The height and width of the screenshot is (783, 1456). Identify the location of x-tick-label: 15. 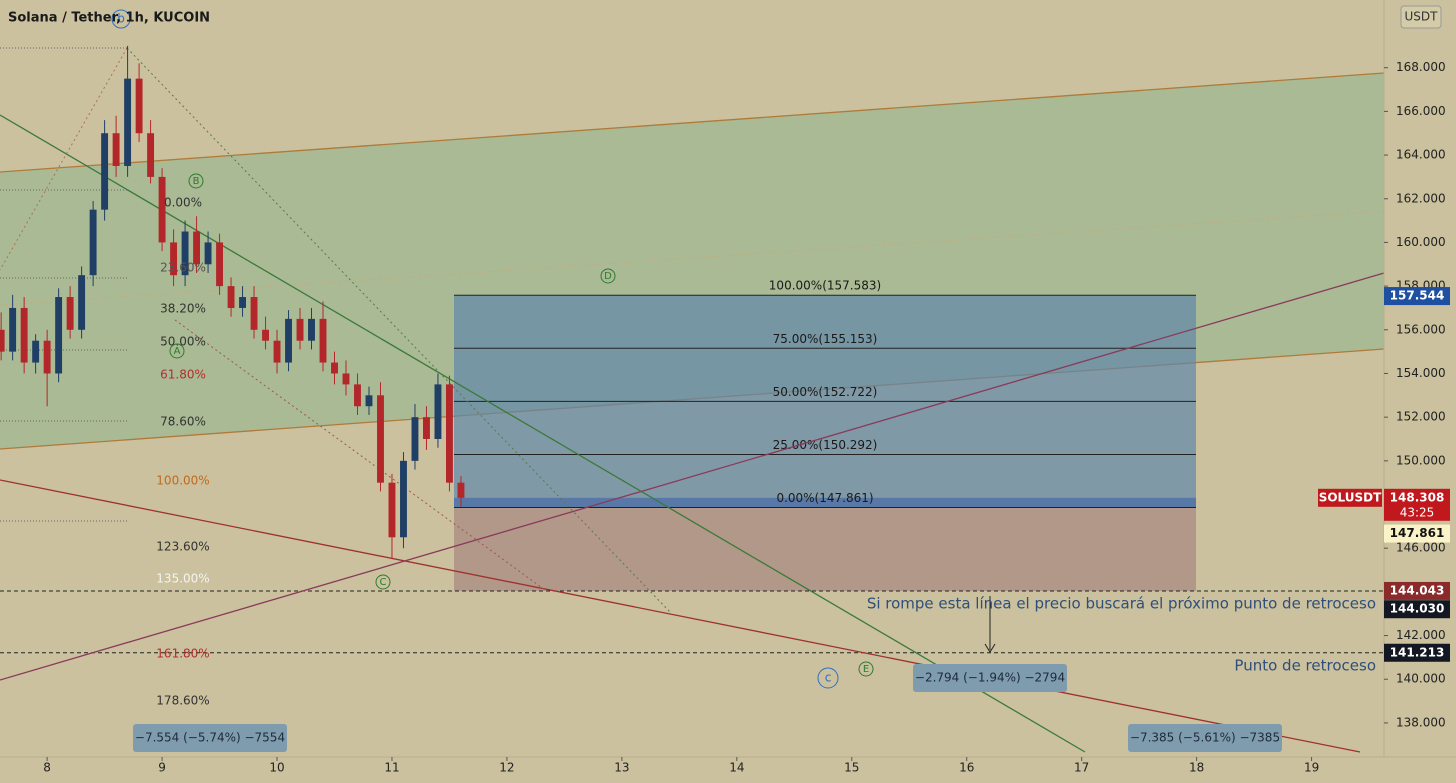
(851, 768).